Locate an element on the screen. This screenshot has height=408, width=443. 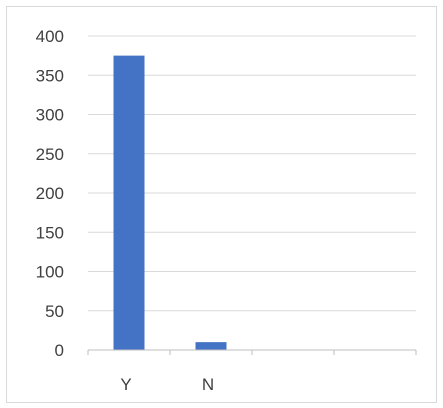
y-tick-label: 150 is located at coordinates (50, 232).